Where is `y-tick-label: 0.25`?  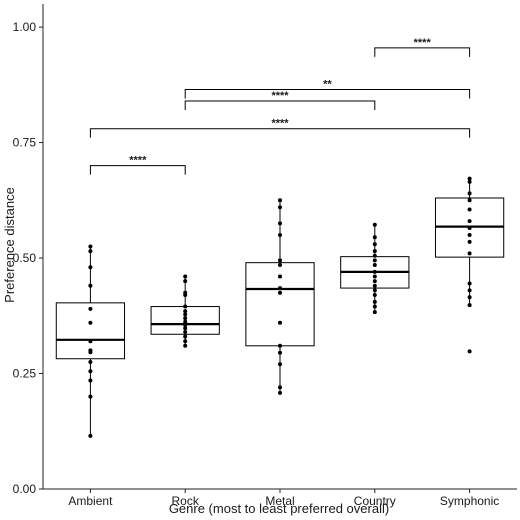
y-tick-label: 0.25 is located at coordinates (25, 374).